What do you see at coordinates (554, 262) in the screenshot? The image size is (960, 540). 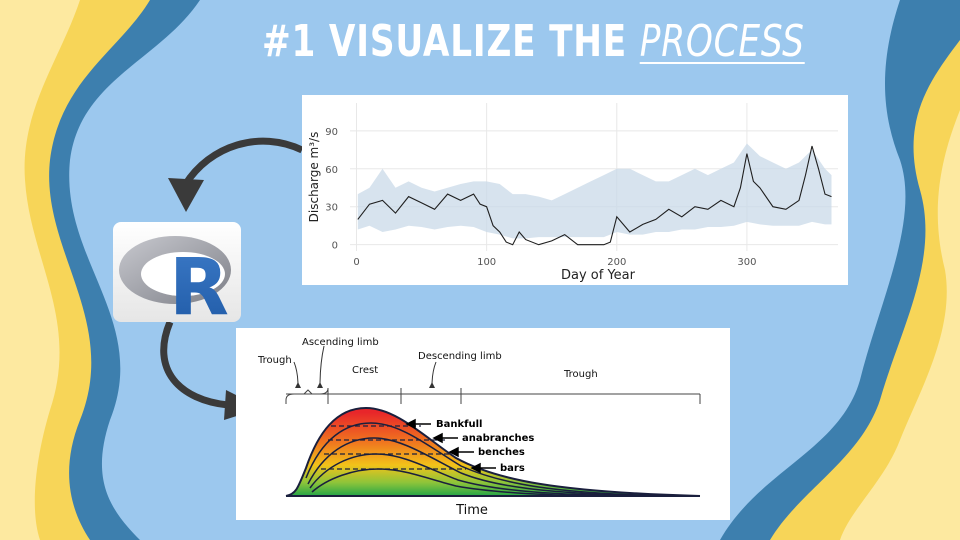 I see `chart-x-ticks: 0 100 200 300` at bounding box center [554, 262].